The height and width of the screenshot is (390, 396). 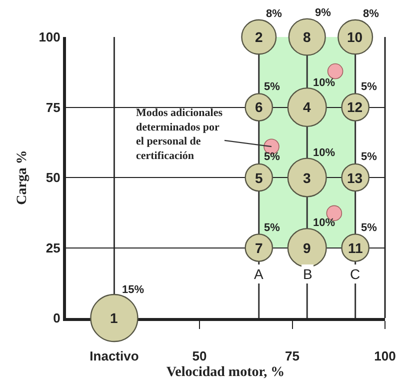 What do you see at coordinates (355, 107) in the screenshot?
I see `annotation: 12` at bounding box center [355, 107].